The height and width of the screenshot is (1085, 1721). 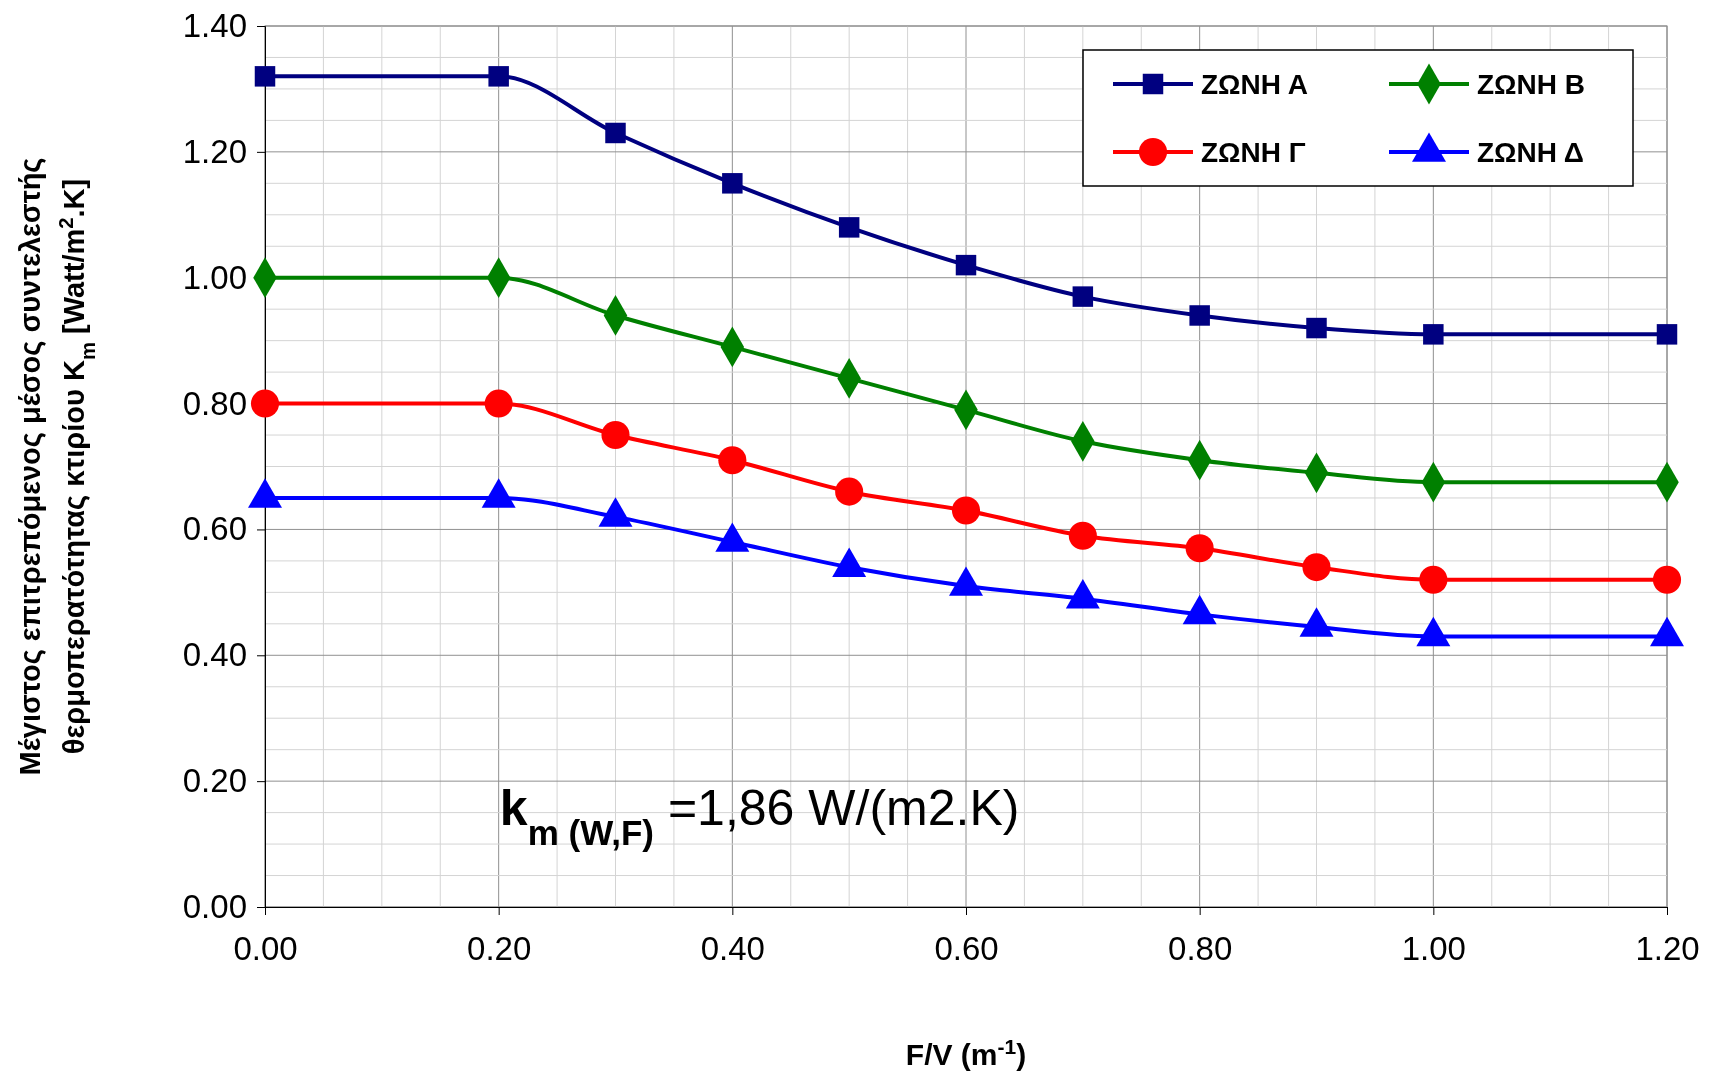 What do you see at coordinates (214, 277) in the screenshot?
I see `y-tick-label: 1.00` at bounding box center [214, 277].